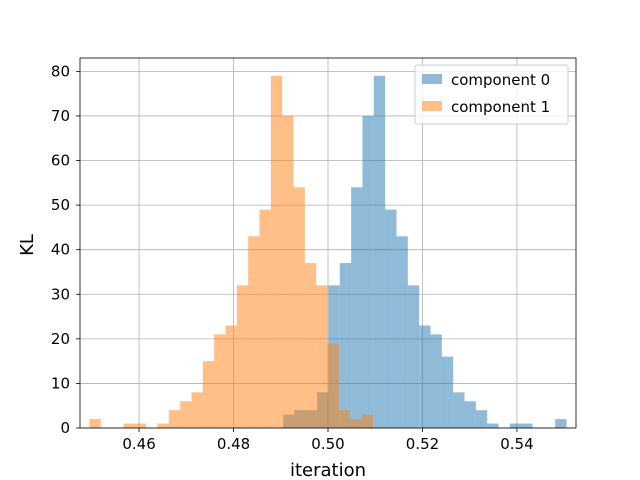 The height and width of the screenshot is (480, 640). What do you see at coordinates (500, 80) in the screenshot?
I see `legend-label-component-0: component 0` at bounding box center [500, 80].